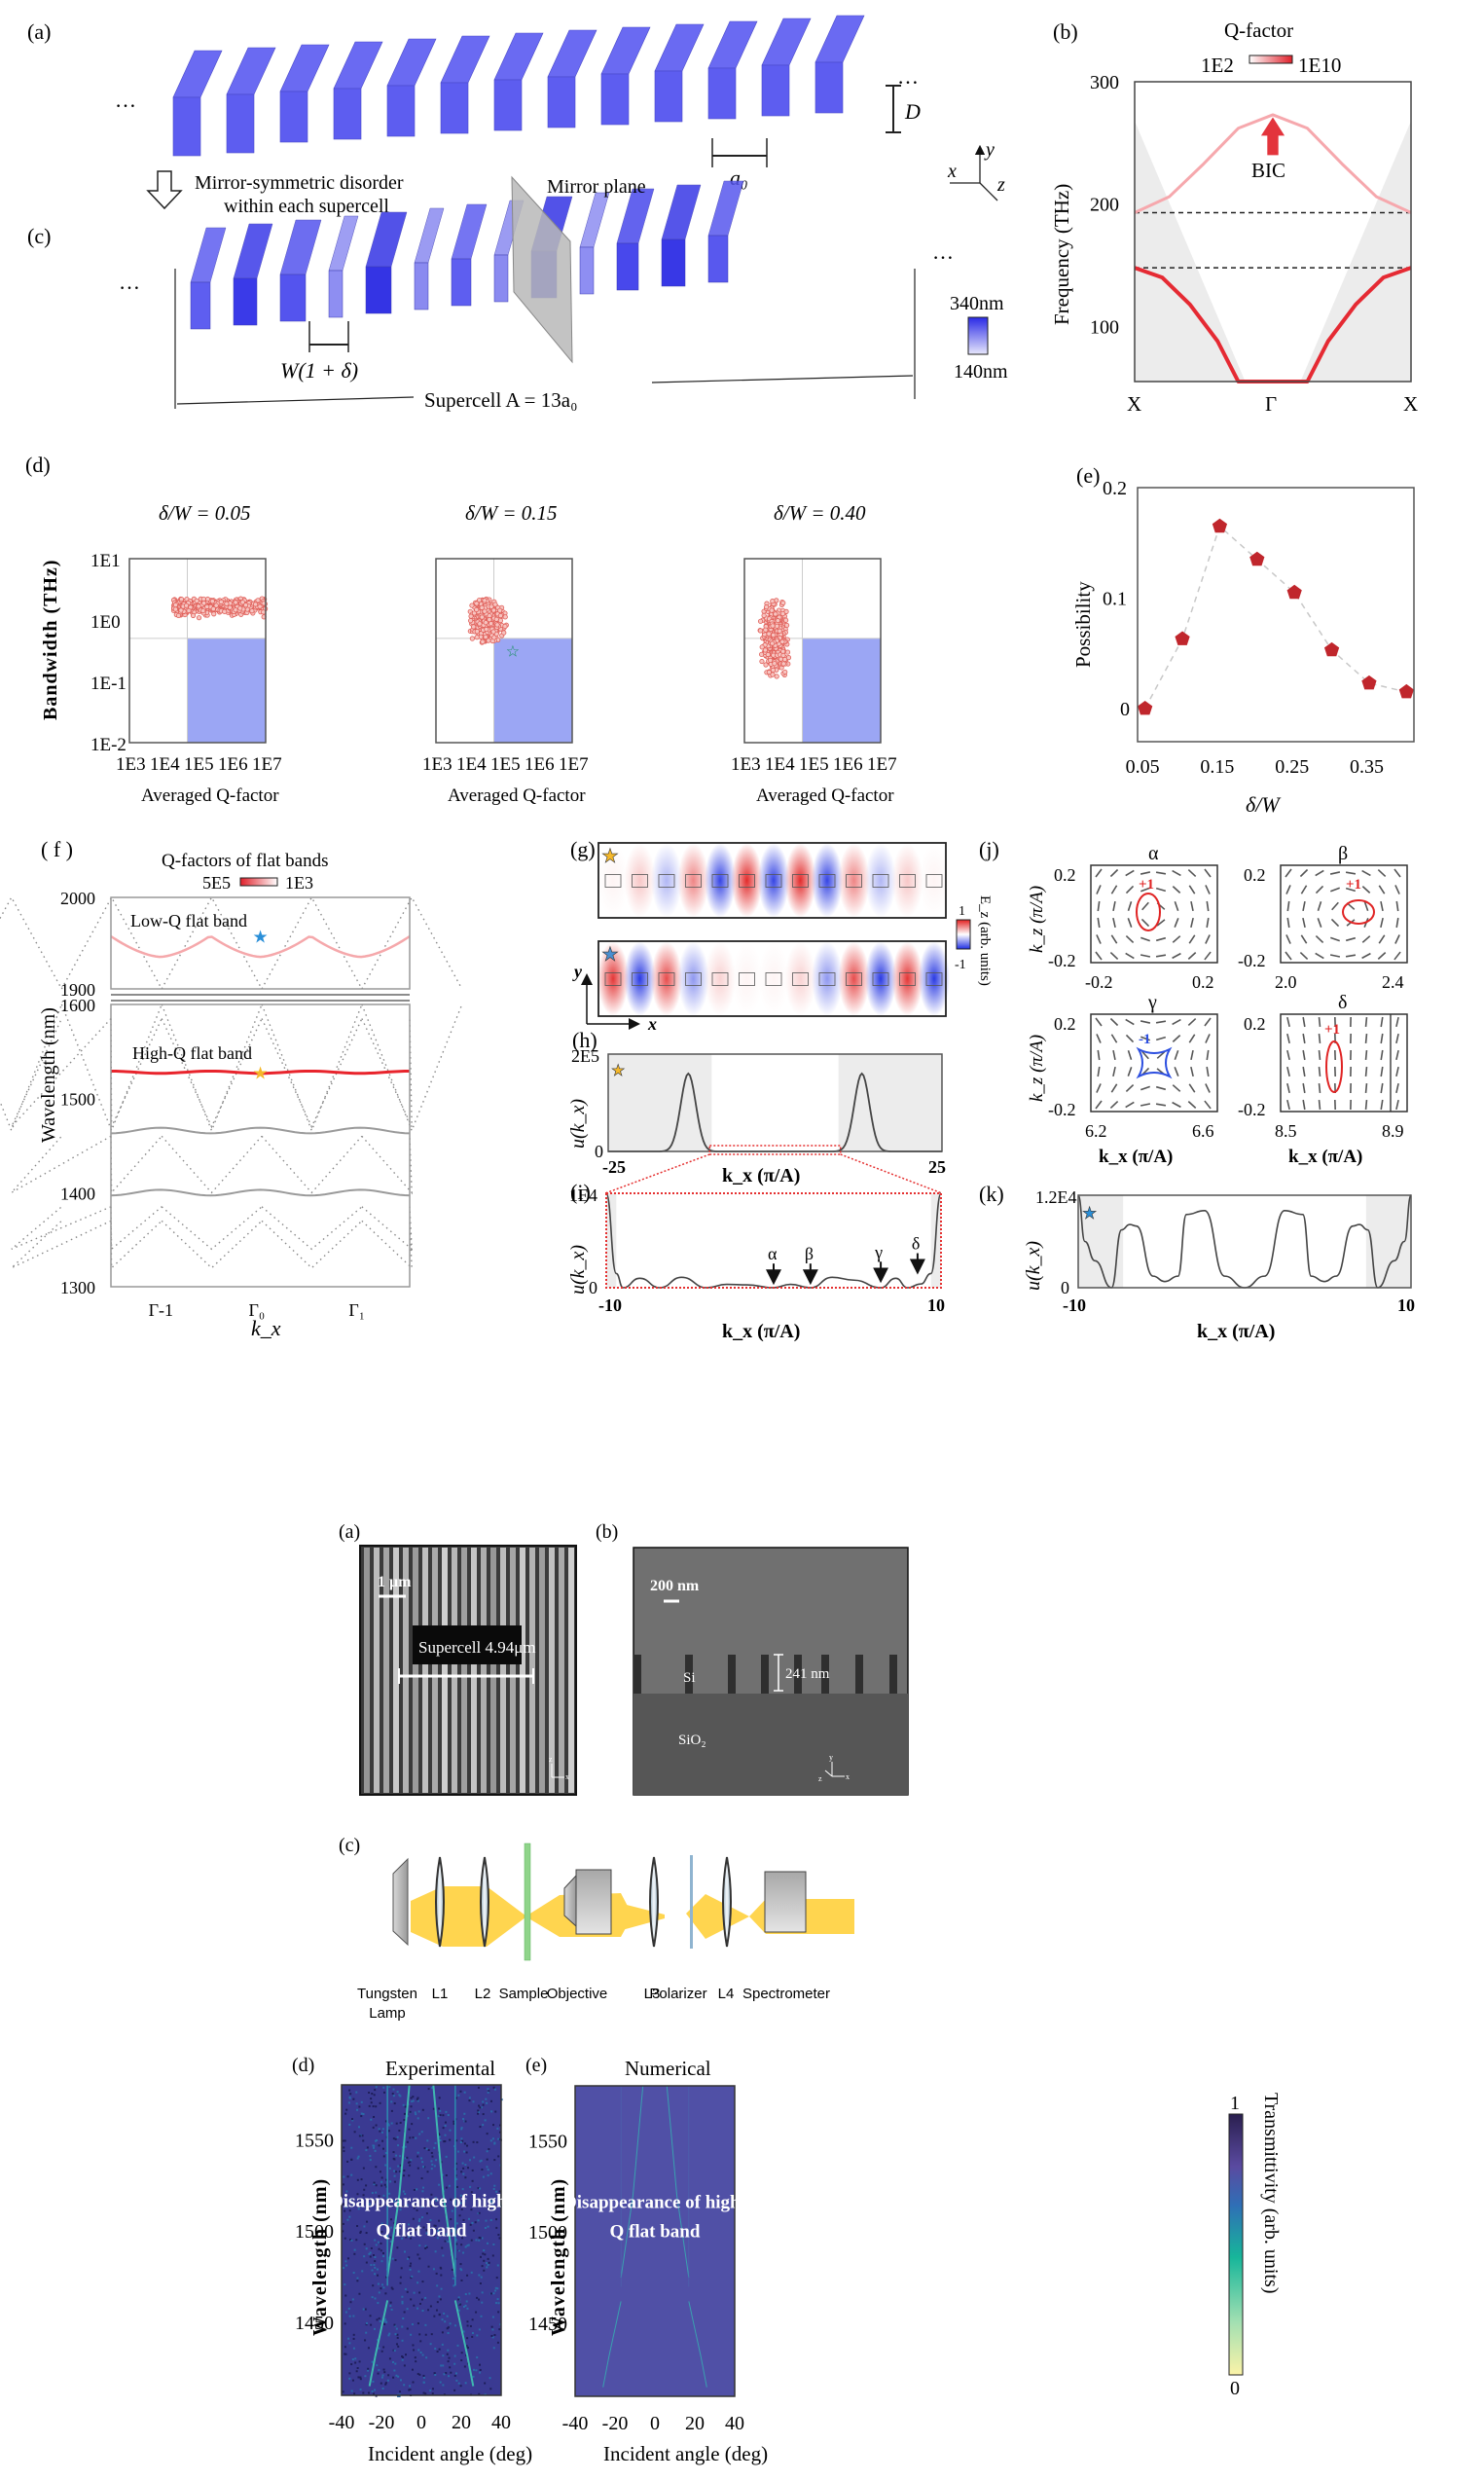  I want to click on disappearance-annotation: Disappearance of high-, so click(655, 2203).